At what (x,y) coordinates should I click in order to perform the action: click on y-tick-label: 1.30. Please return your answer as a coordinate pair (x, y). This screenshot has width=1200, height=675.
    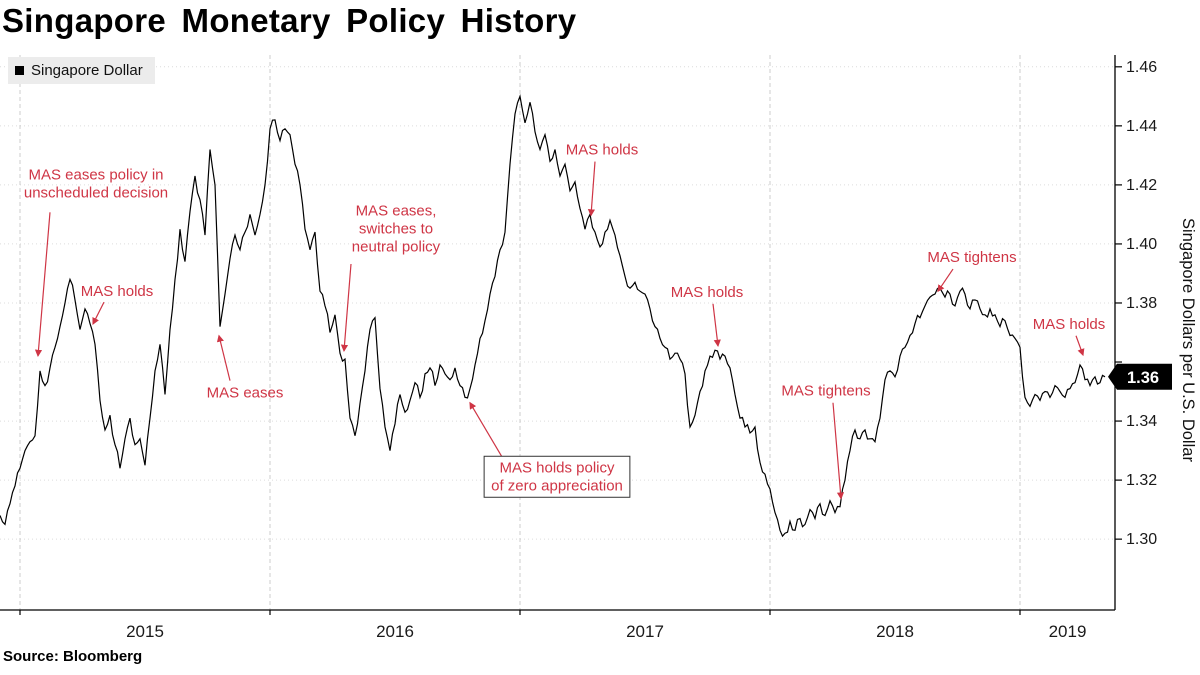
    Looking at the image, I should click on (1141, 539).